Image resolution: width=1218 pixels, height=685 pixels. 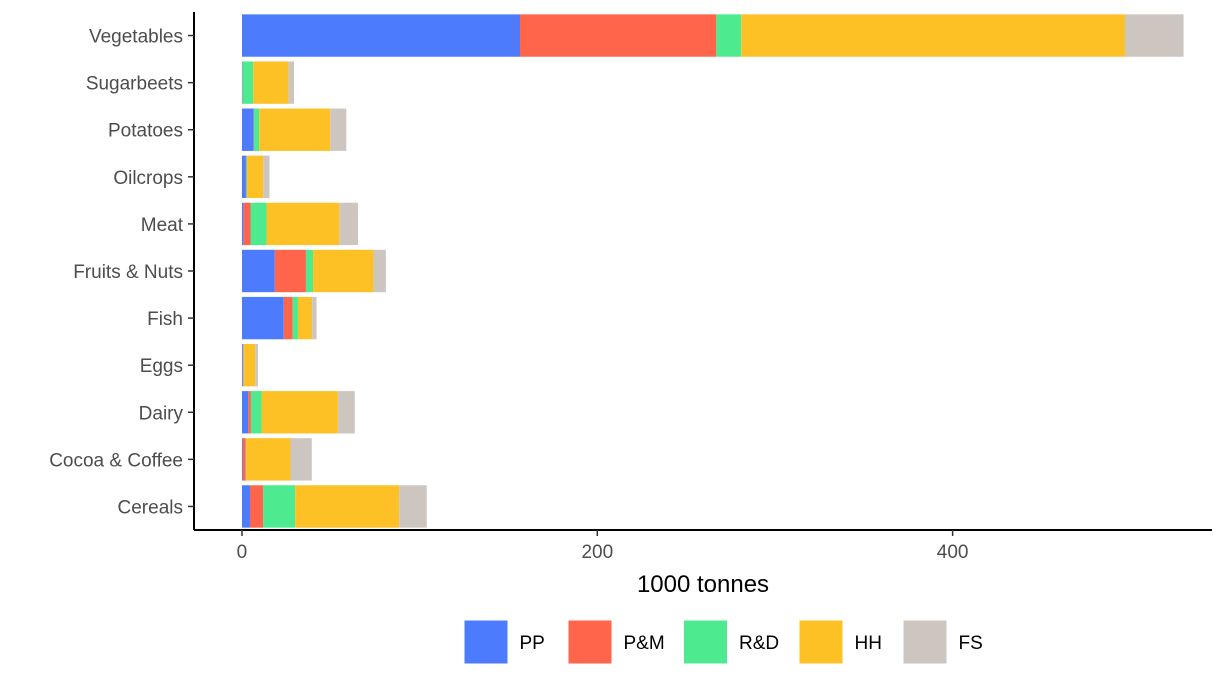 What do you see at coordinates (258, 224) in the screenshot?
I see `bar-meat-randd` at bounding box center [258, 224].